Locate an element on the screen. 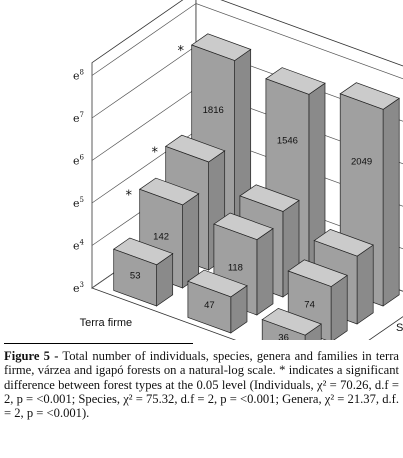  figure-label: Figure 5 - is located at coordinates (31, 356).